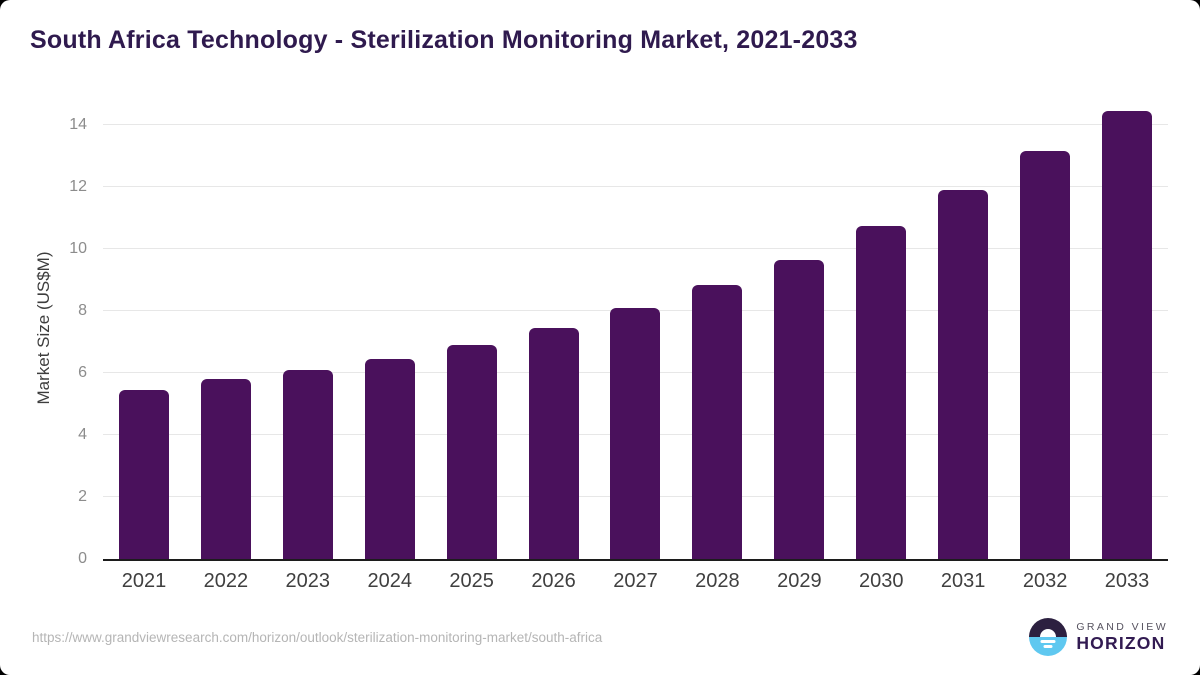 The width and height of the screenshot is (1200, 675). I want to click on y-tick-label: 8, so click(82, 310).